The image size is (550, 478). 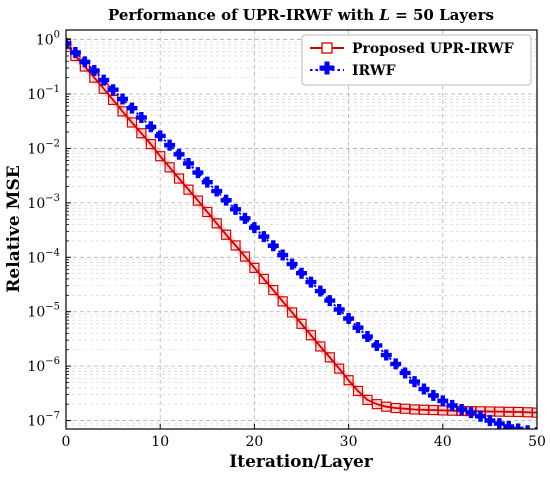 What do you see at coordinates (433, 49) in the screenshot?
I see `legend-label-proposed: Proposed UPR-IRWF` at bounding box center [433, 49].